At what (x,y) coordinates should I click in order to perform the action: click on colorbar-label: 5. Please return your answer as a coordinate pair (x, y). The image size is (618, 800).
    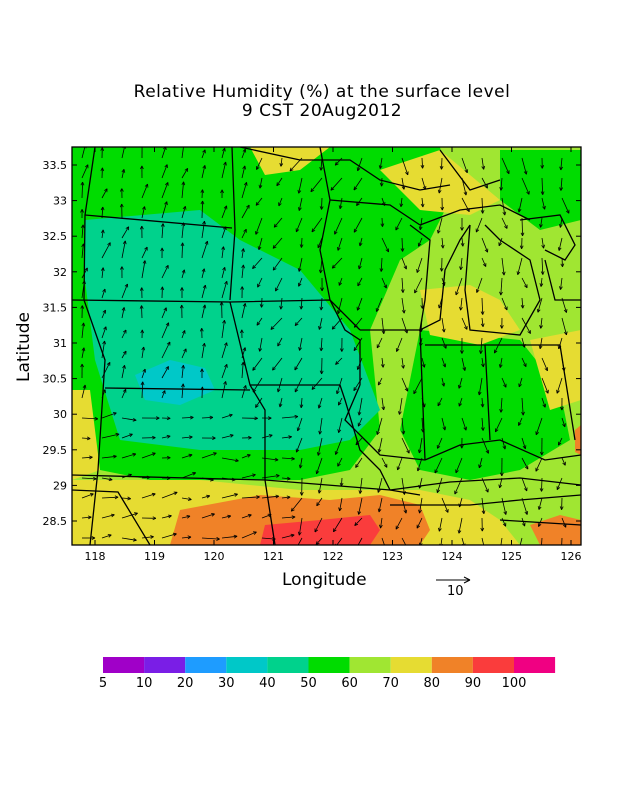
    Looking at the image, I should click on (103, 683).